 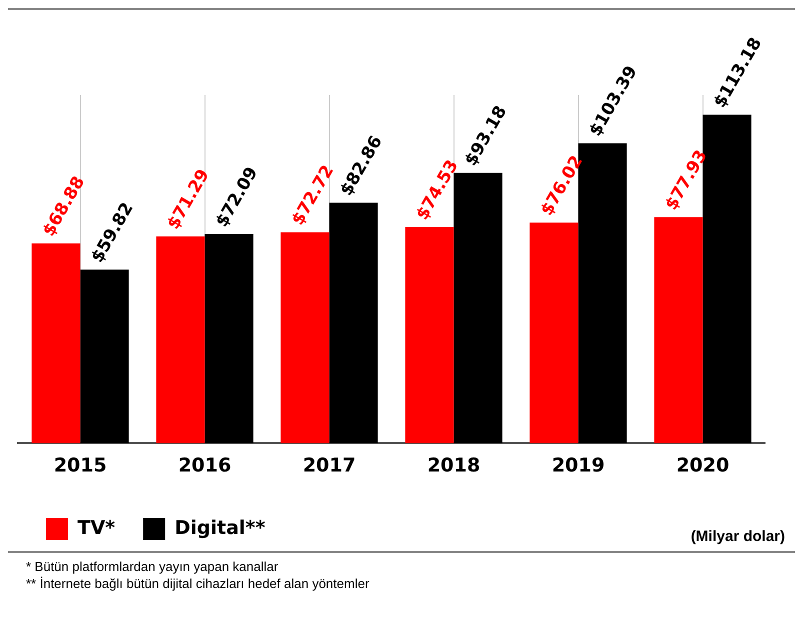 What do you see at coordinates (205, 465) in the screenshot?
I see `x-tick-label: 2016` at bounding box center [205, 465].